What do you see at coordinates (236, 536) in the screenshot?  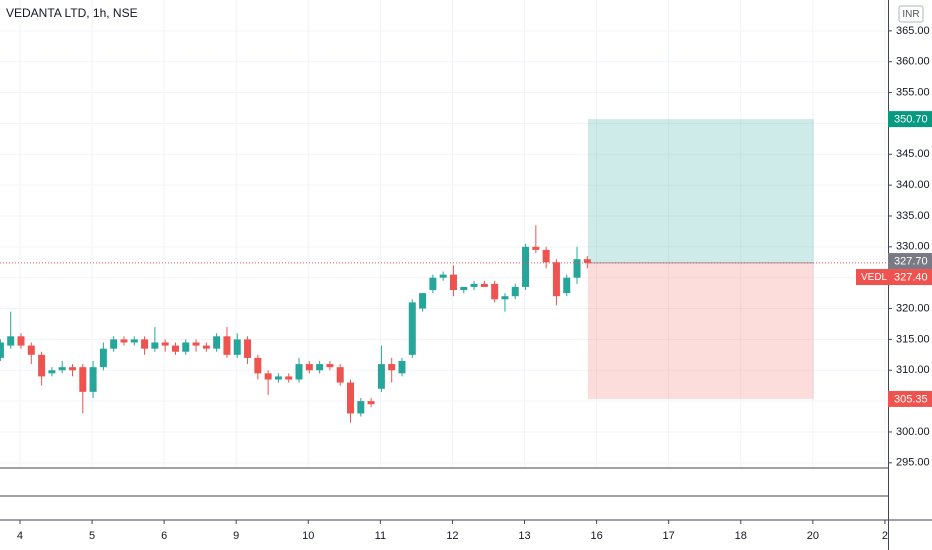 I see `x-tick-label: 9` at bounding box center [236, 536].